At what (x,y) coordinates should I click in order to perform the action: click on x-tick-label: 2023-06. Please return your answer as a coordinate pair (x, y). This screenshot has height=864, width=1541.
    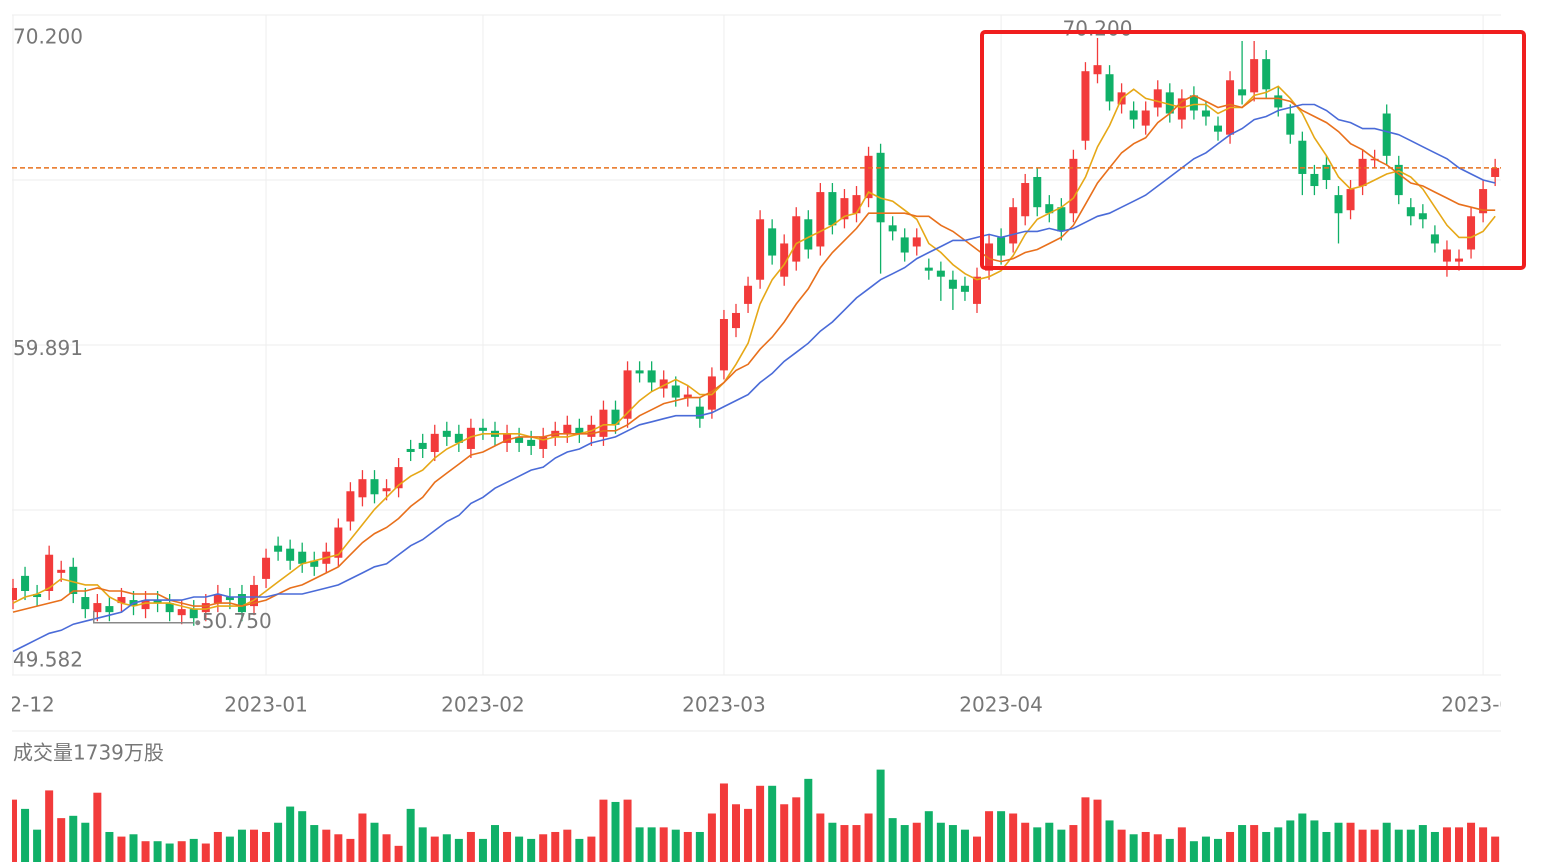
    Looking at the image, I should click on (1483, 705).